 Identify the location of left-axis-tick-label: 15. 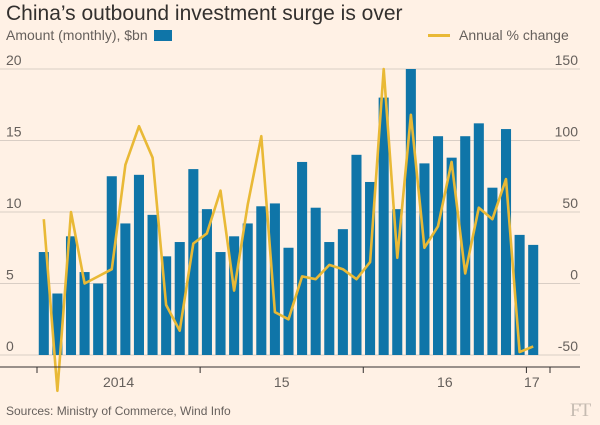
(14, 132).